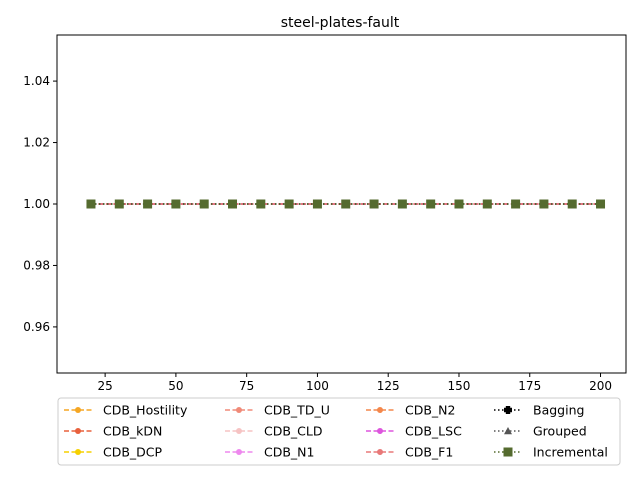  What do you see at coordinates (132, 431) in the screenshot?
I see `legend-label: CDB_kDN` at bounding box center [132, 431].